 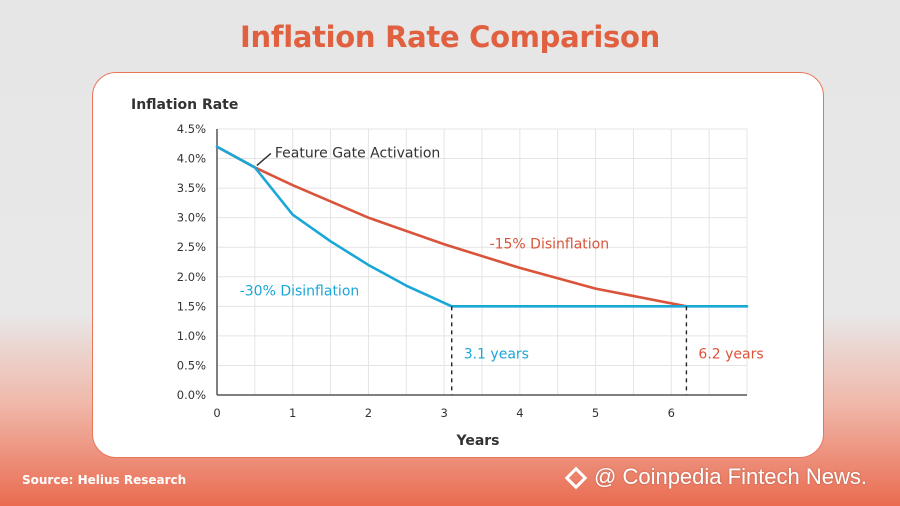 I want to click on watermark: @ Coinpedia Fintech News., so click(x=716, y=477).